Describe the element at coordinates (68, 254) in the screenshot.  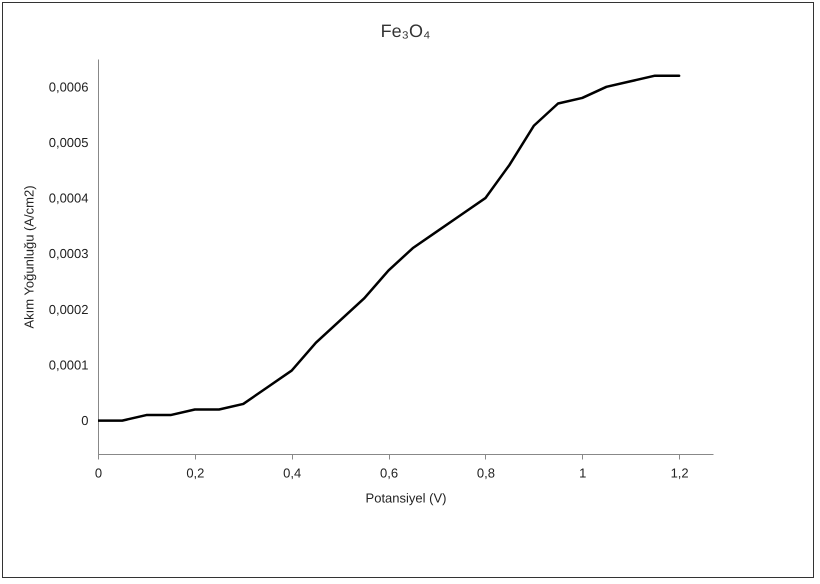
I see `y-tick-label: 0,0003` at that location.